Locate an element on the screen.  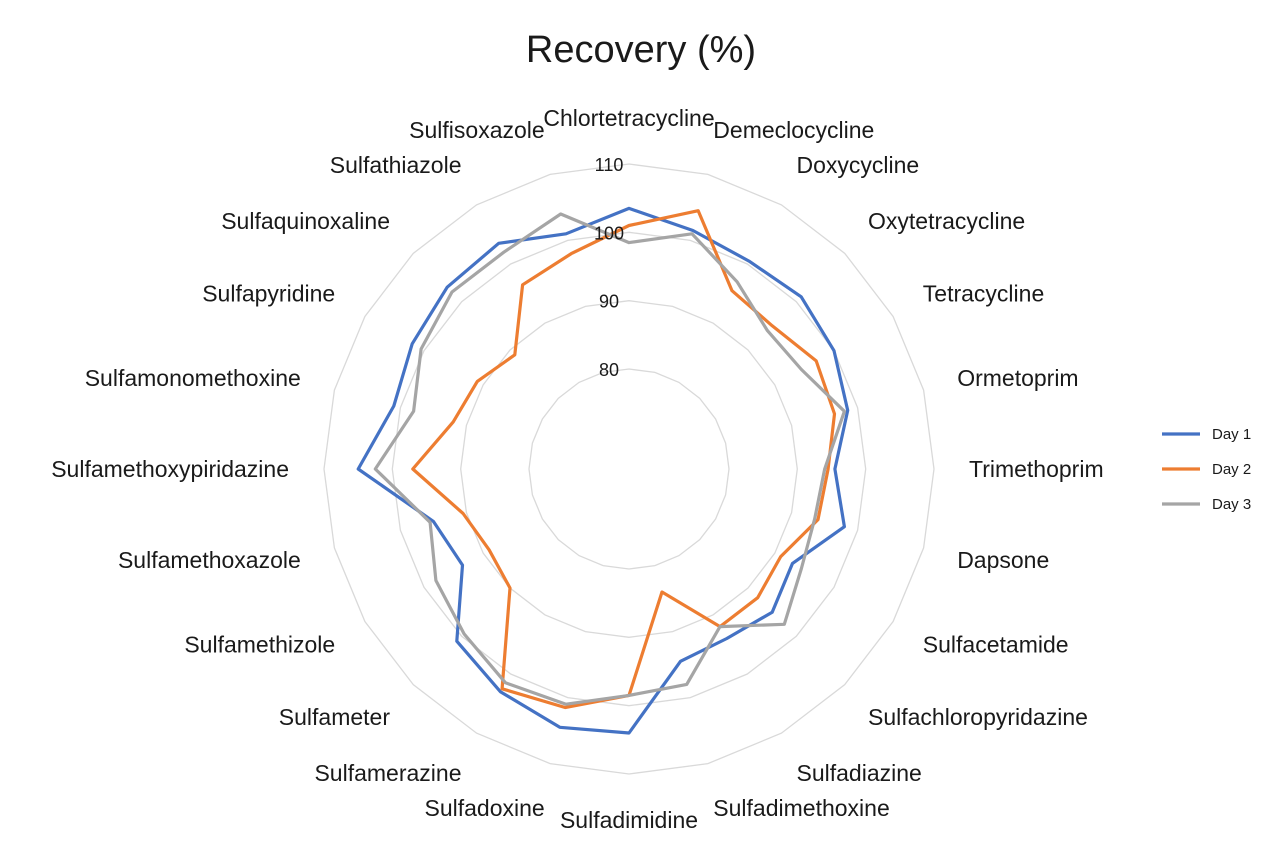
category-label: Sulfameter is located at coordinates (335, 717).